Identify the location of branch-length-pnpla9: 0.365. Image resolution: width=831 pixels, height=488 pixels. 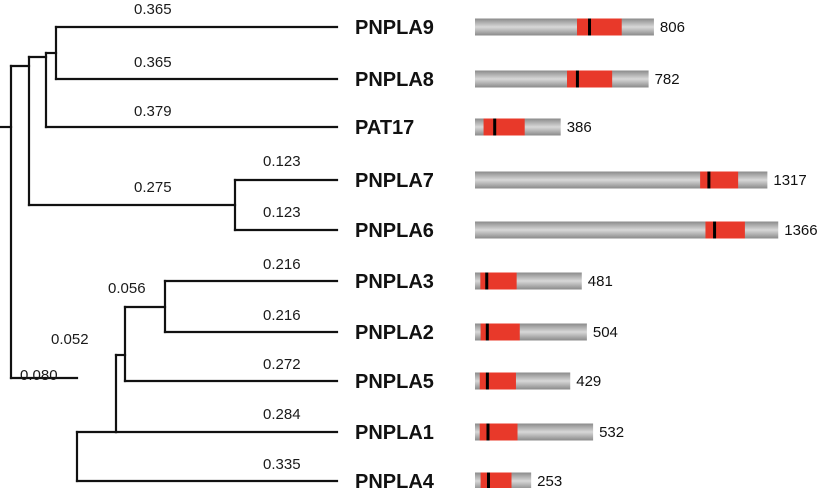
(153, 9).